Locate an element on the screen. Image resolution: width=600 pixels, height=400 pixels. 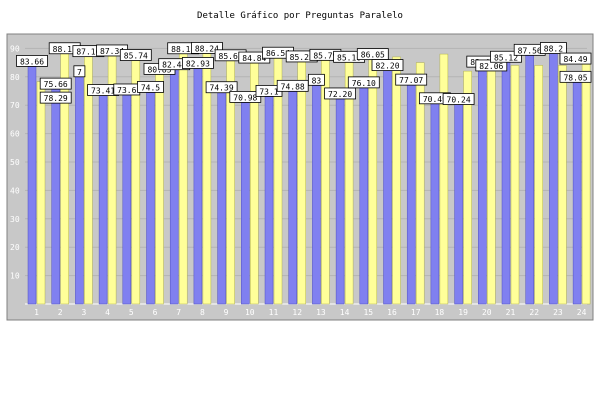
x-tick-label: 4 is located at coordinates (107, 312).